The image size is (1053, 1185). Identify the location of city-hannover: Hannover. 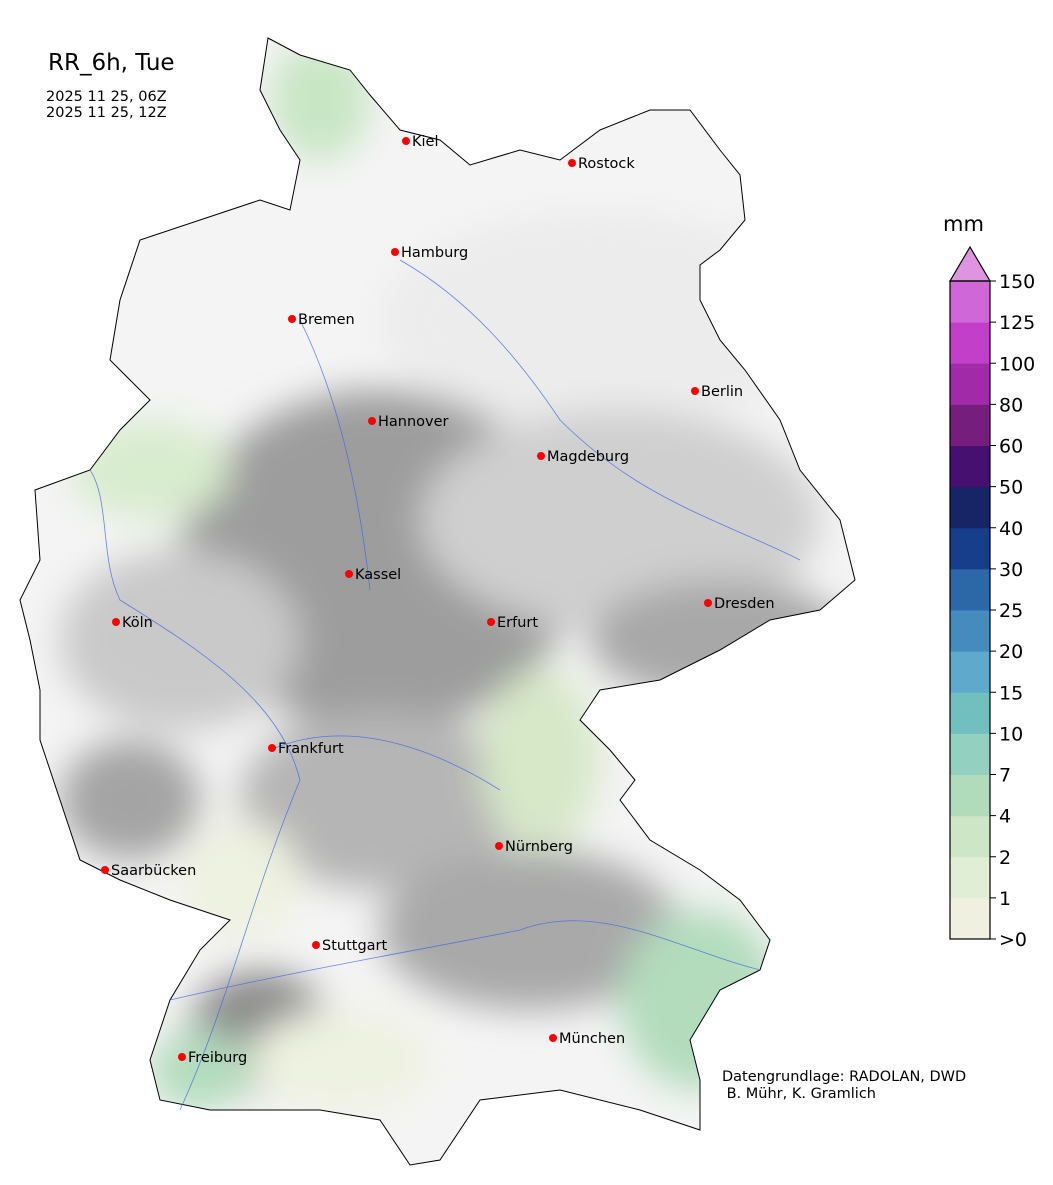
(408, 422).